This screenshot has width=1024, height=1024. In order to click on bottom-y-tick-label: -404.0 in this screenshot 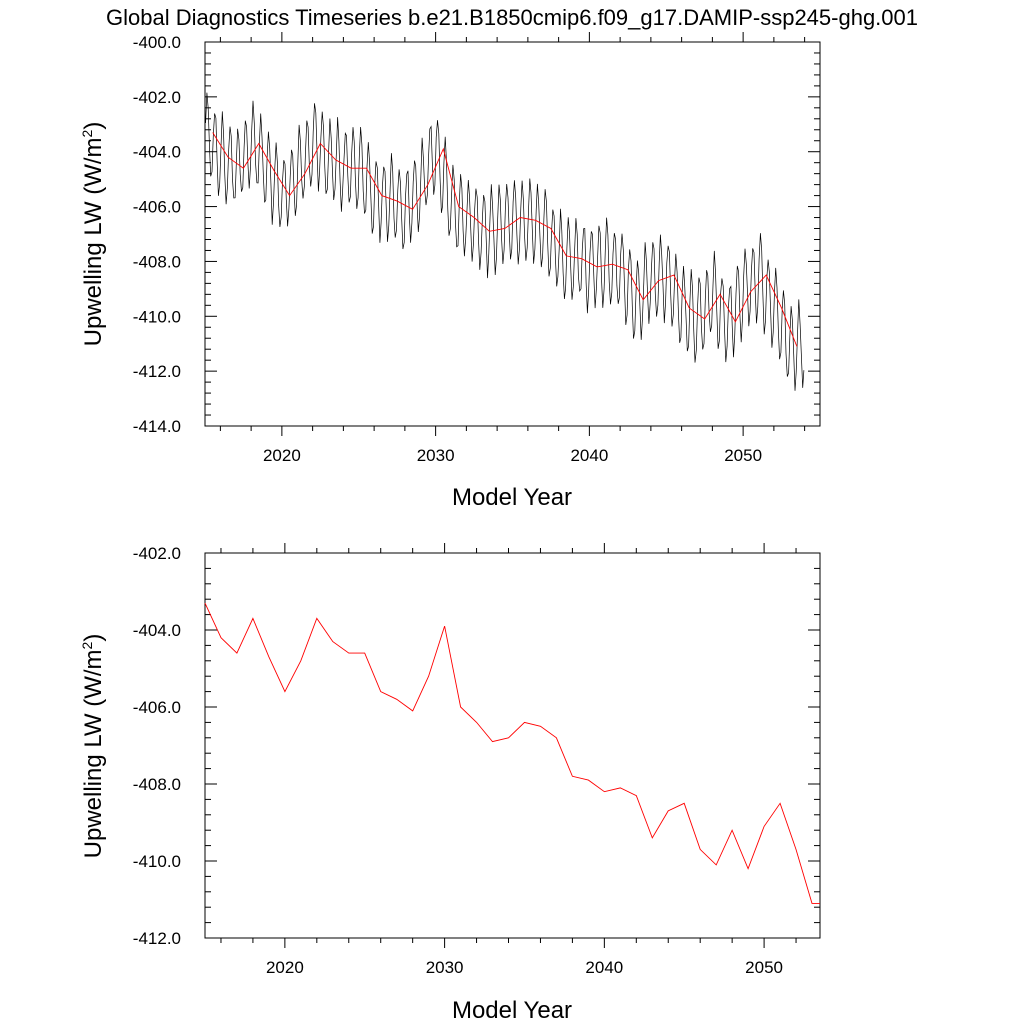, I will do `click(157, 630)`.